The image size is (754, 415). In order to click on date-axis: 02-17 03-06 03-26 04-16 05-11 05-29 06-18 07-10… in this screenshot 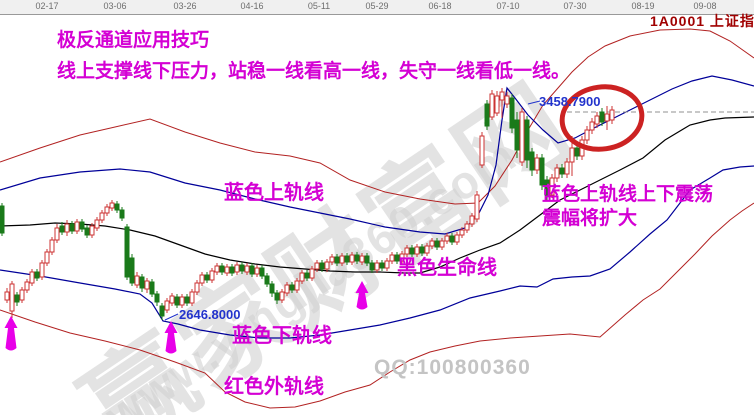, I will do `click(377, 7)`.